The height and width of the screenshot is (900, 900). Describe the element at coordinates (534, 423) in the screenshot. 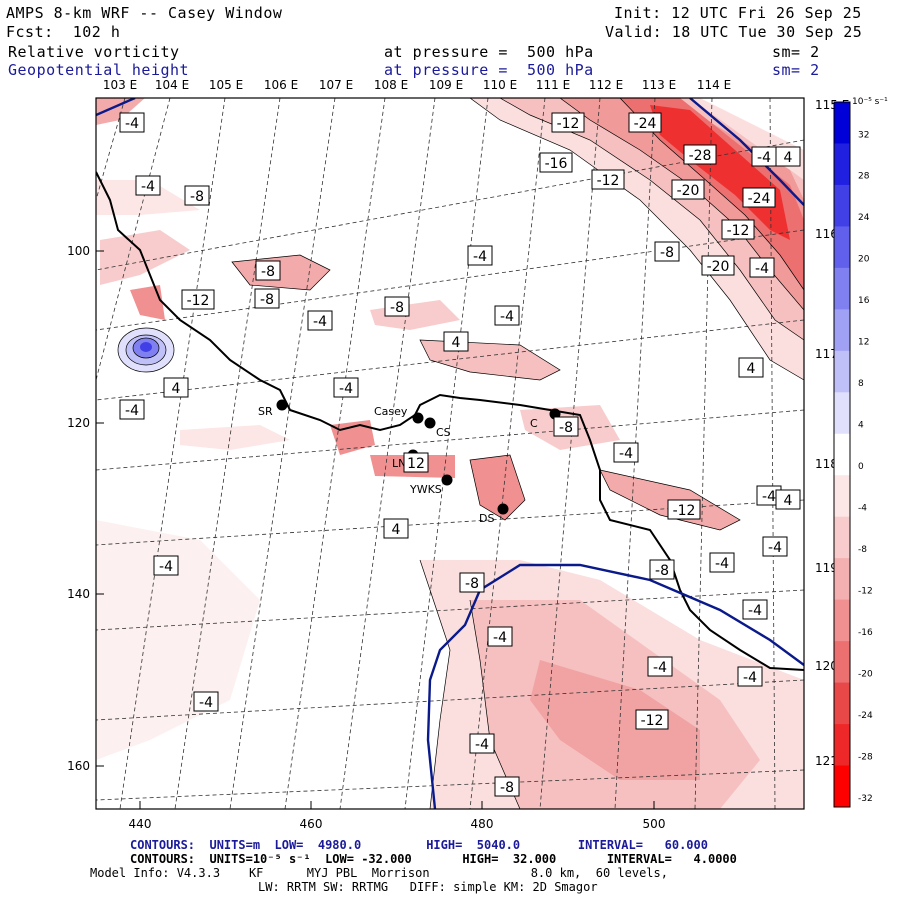

I see `station-label: C` at that location.